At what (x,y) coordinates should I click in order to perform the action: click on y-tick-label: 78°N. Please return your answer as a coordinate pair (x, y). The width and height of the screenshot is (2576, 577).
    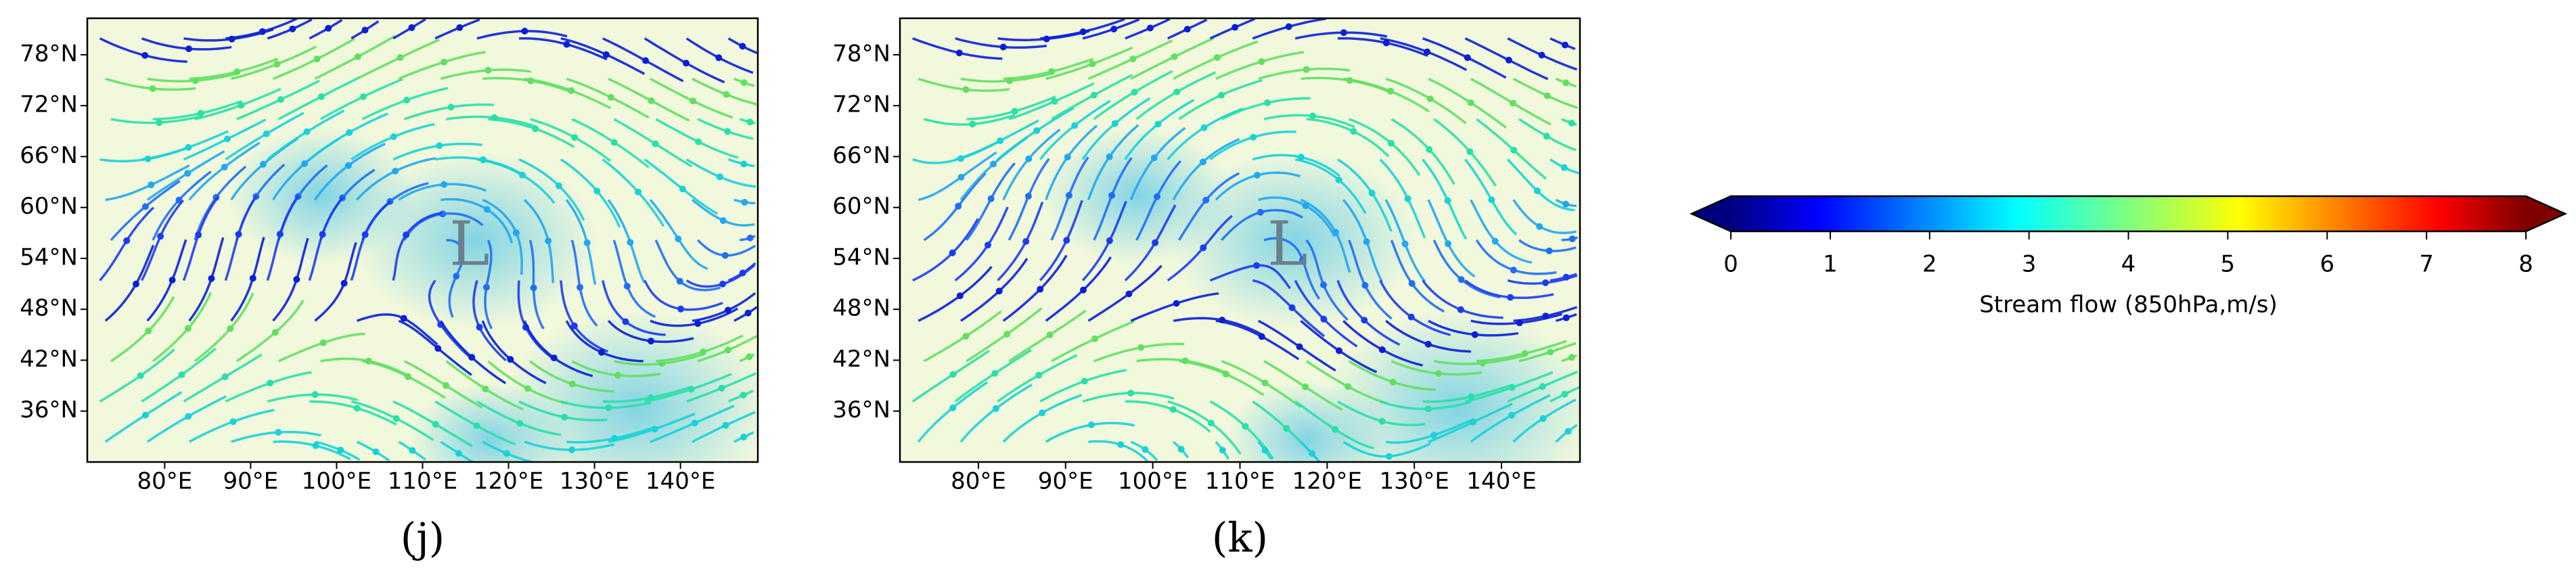
    Looking at the image, I should click on (49, 53).